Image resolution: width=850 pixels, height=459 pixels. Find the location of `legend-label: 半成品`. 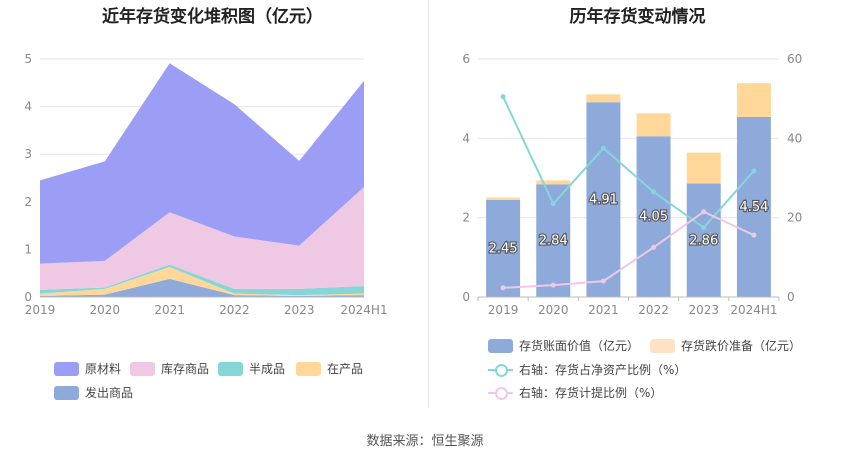

legend-label: 半成品 is located at coordinates (267, 369).